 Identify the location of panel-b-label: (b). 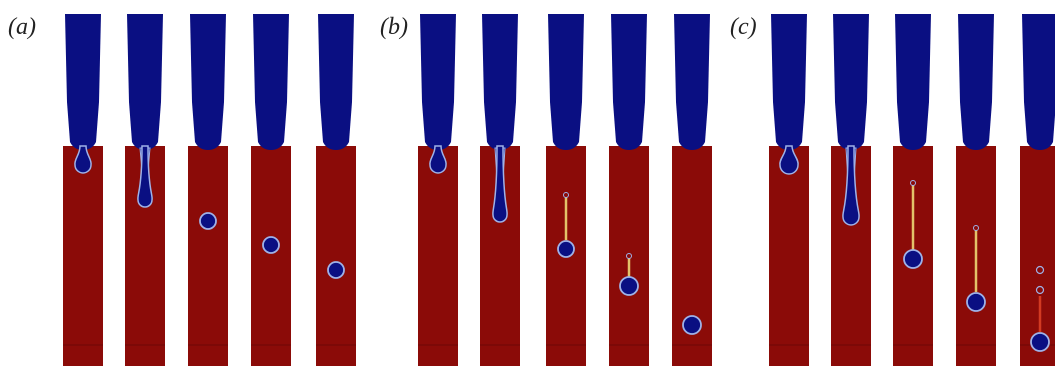
(394, 27).